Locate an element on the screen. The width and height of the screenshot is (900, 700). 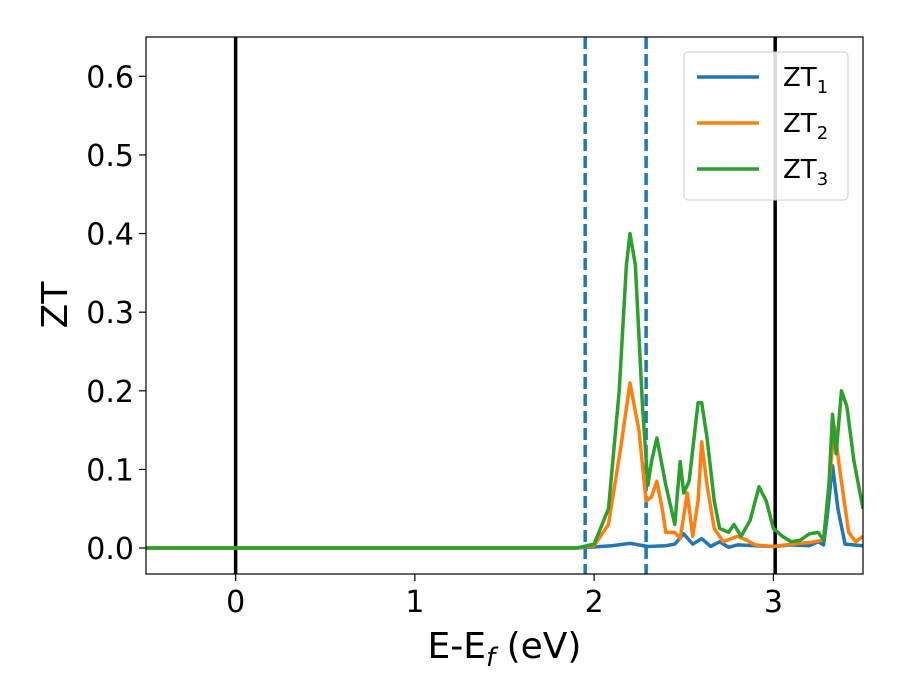
x-tick-label: 2 is located at coordinates (594, 602).